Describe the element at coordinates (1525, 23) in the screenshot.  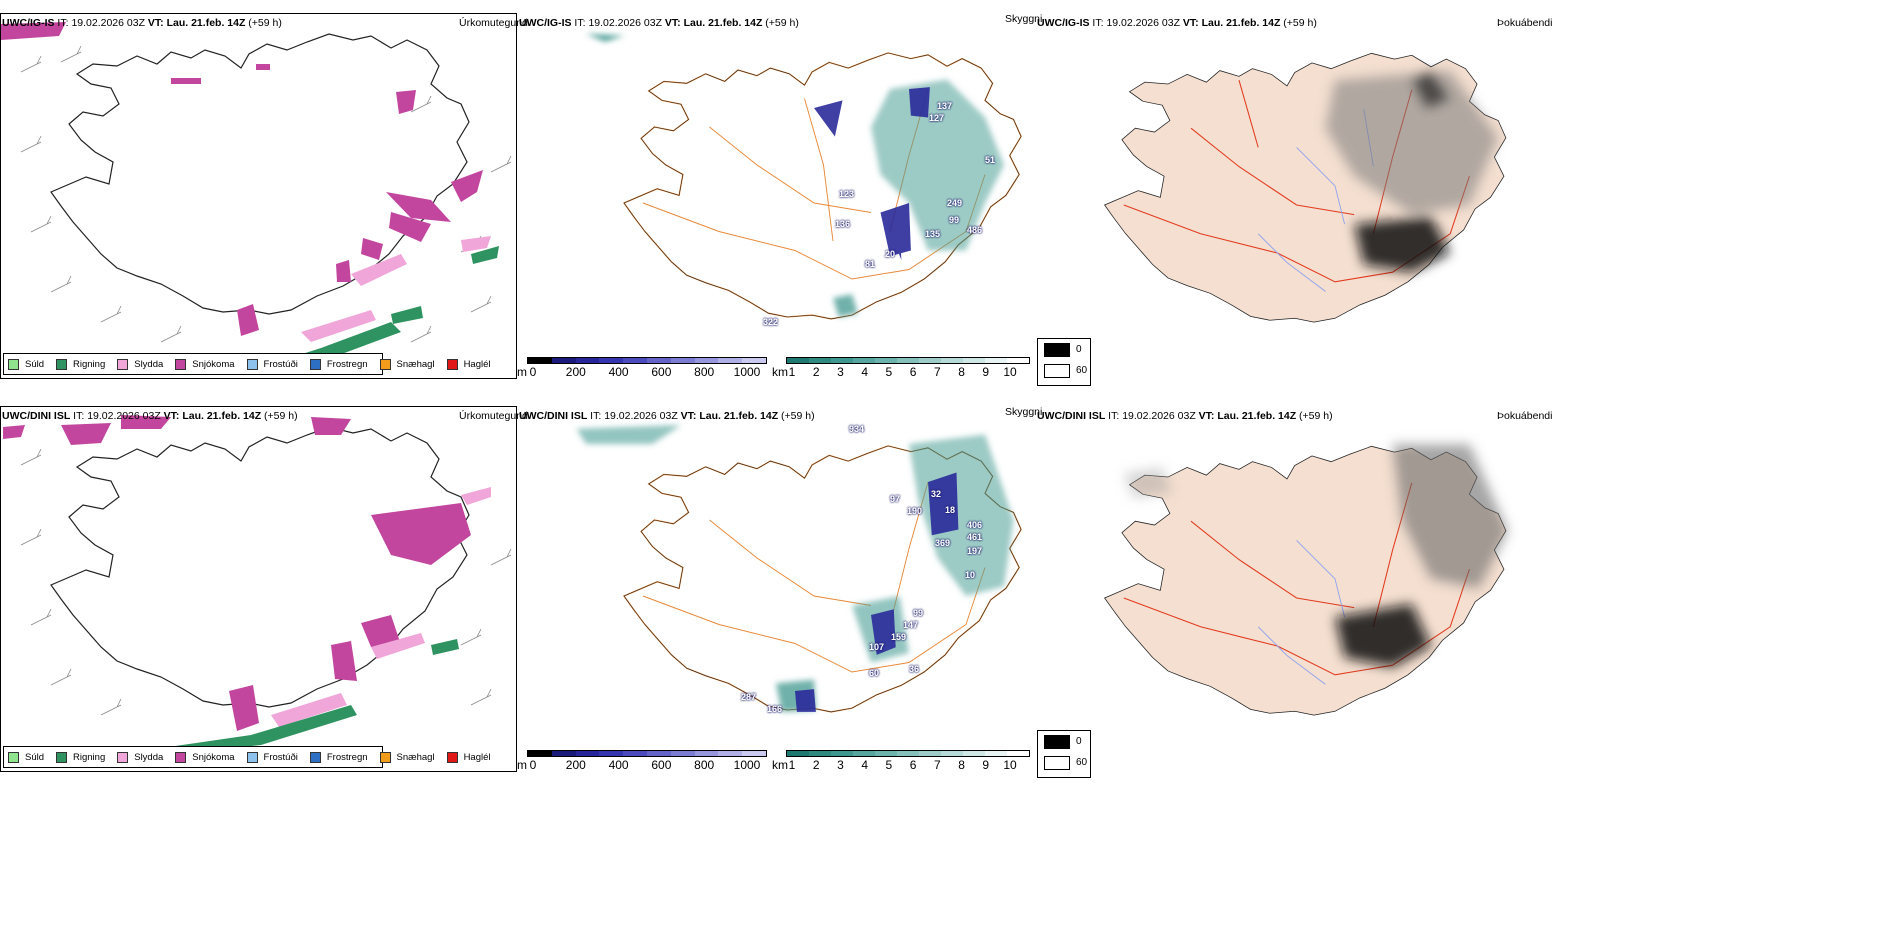
I see `panel-title-fog-top: Þokuábendi` at that location.